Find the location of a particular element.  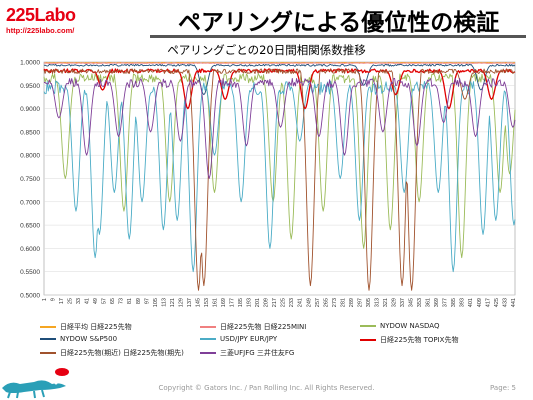

x-tick-label: 97 is located at coordinates (147, 301).